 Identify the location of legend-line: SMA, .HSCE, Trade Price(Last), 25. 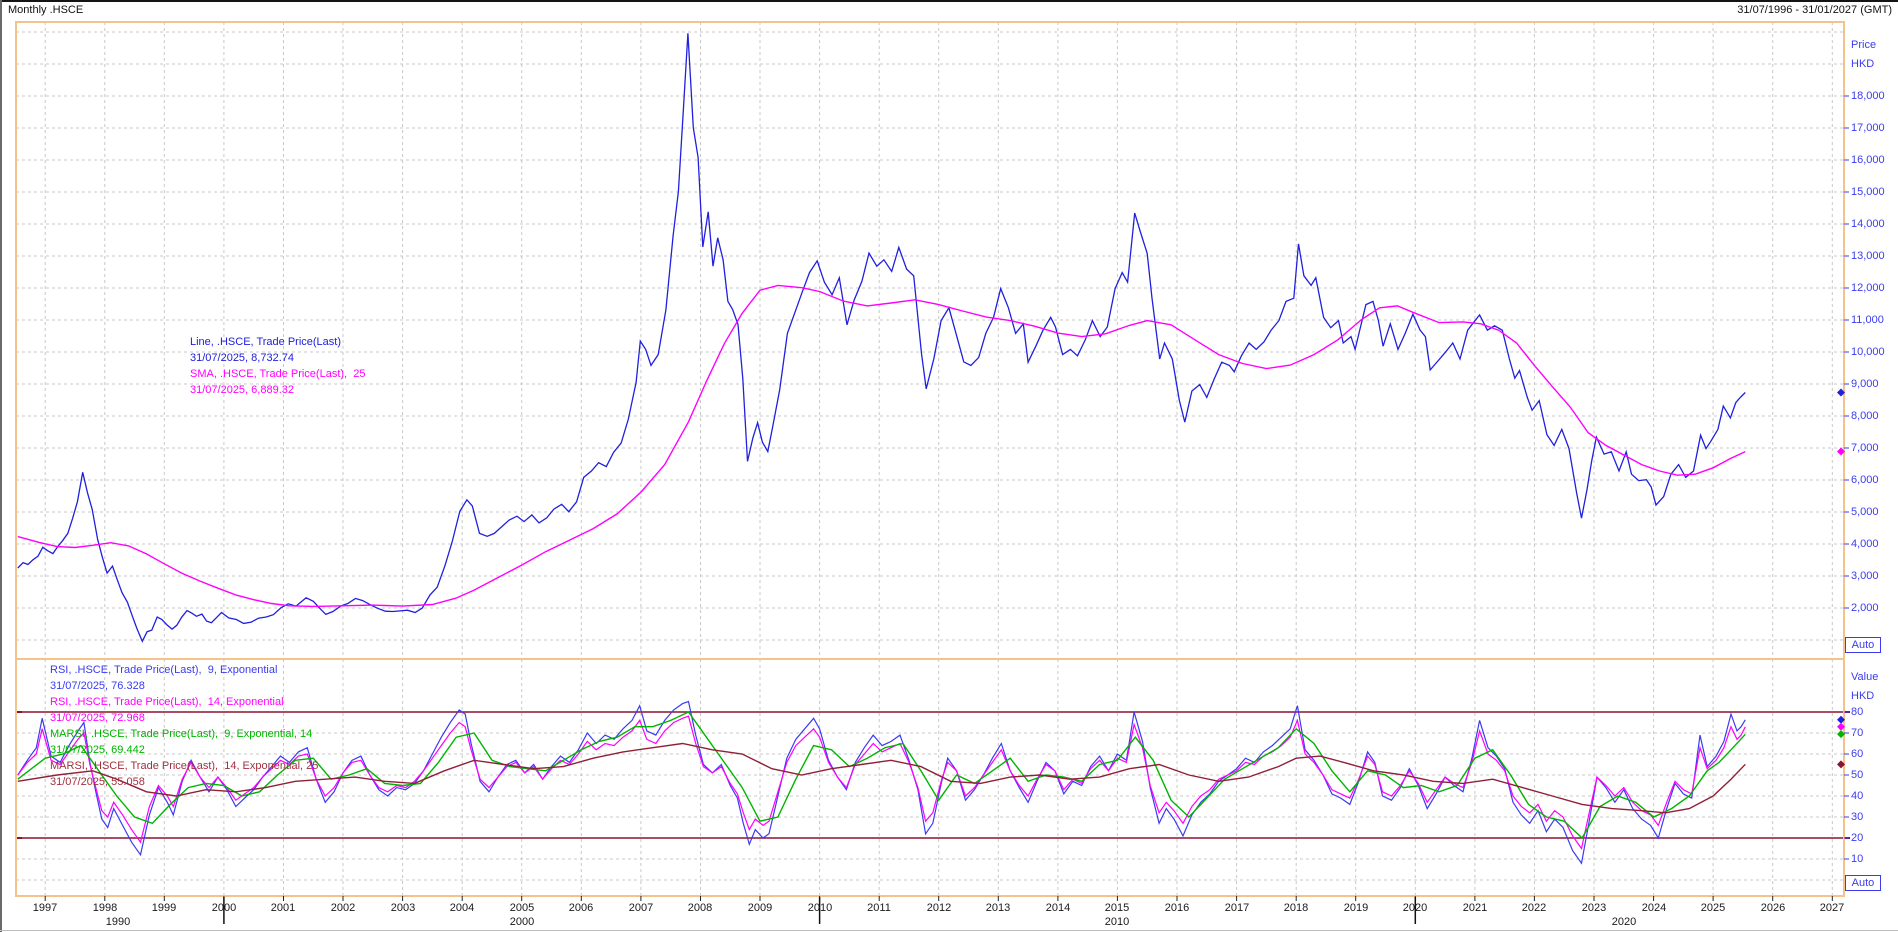
(278, 374).